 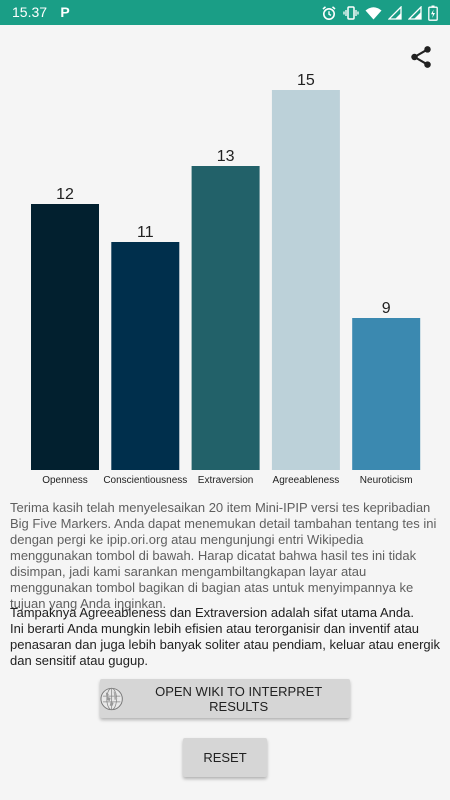 What do you see at coordinates (226, 480) in the screenshot?
I see `category-label-extraversion: Extraversion` at bounding box center [226, 480].